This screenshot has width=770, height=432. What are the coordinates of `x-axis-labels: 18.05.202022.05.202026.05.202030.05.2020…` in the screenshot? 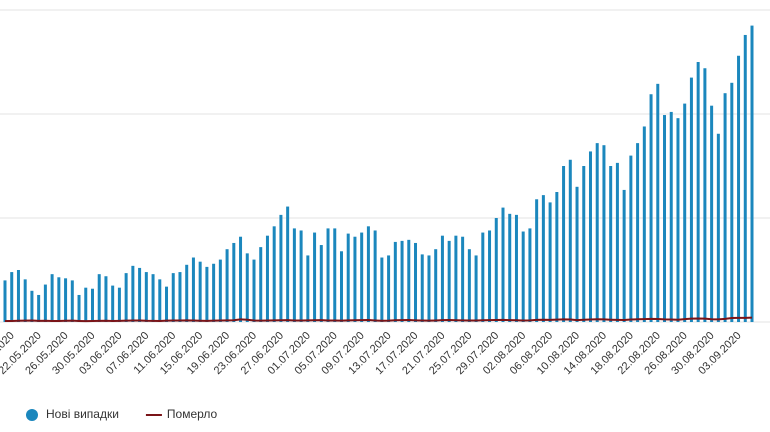 It's located at (372, 353).